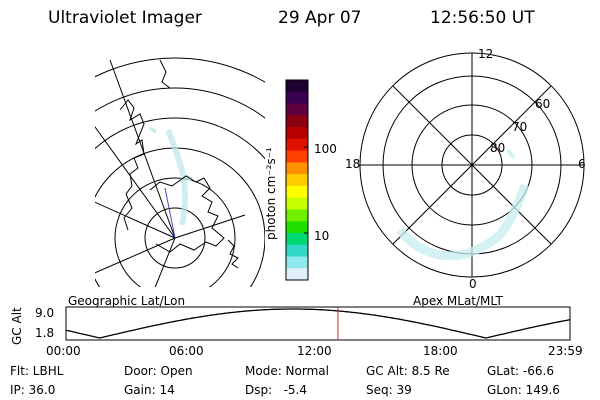 This screenshot has width=600, height=400. I want to click on lat-label-70: 70, so click(520, 127).